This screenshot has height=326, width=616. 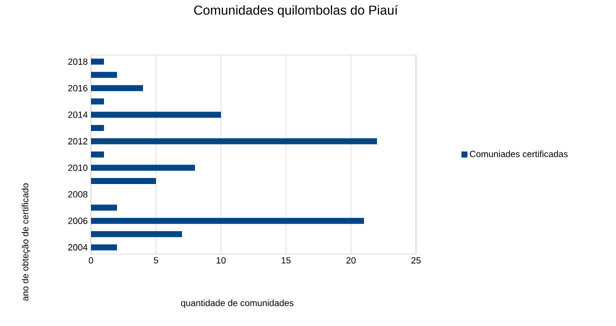 I want to click on y-tick-label: 2006, so click(x=78, y=221).